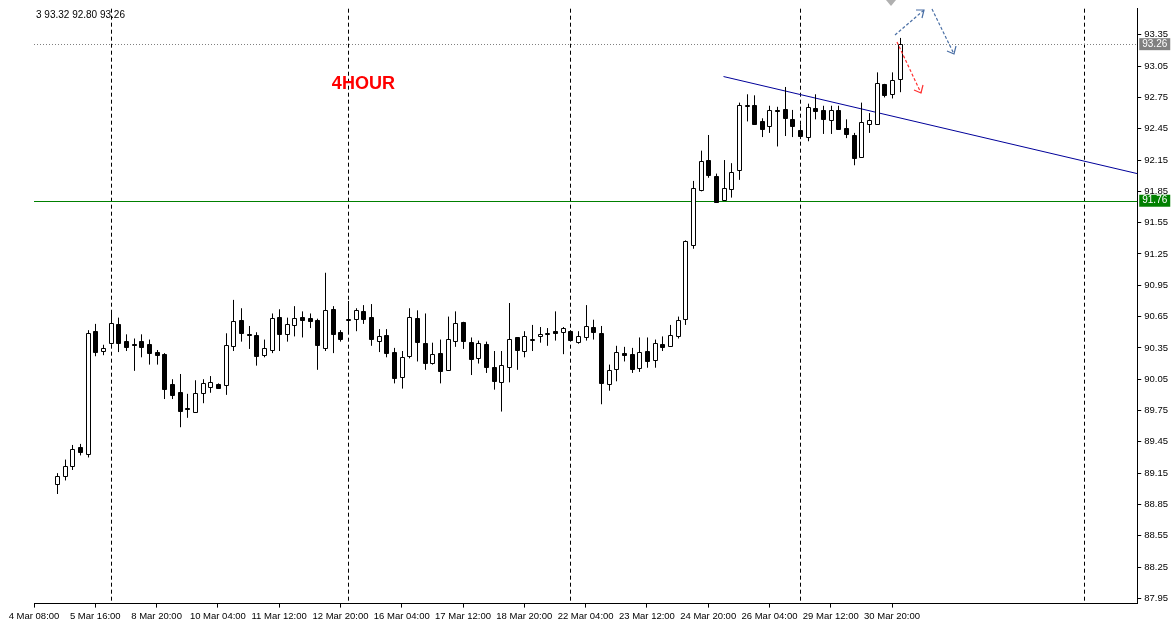  Describe the element at coordinates (1156, 378) in the screenshot. I see `y-tick-label: 90.05` at that location.